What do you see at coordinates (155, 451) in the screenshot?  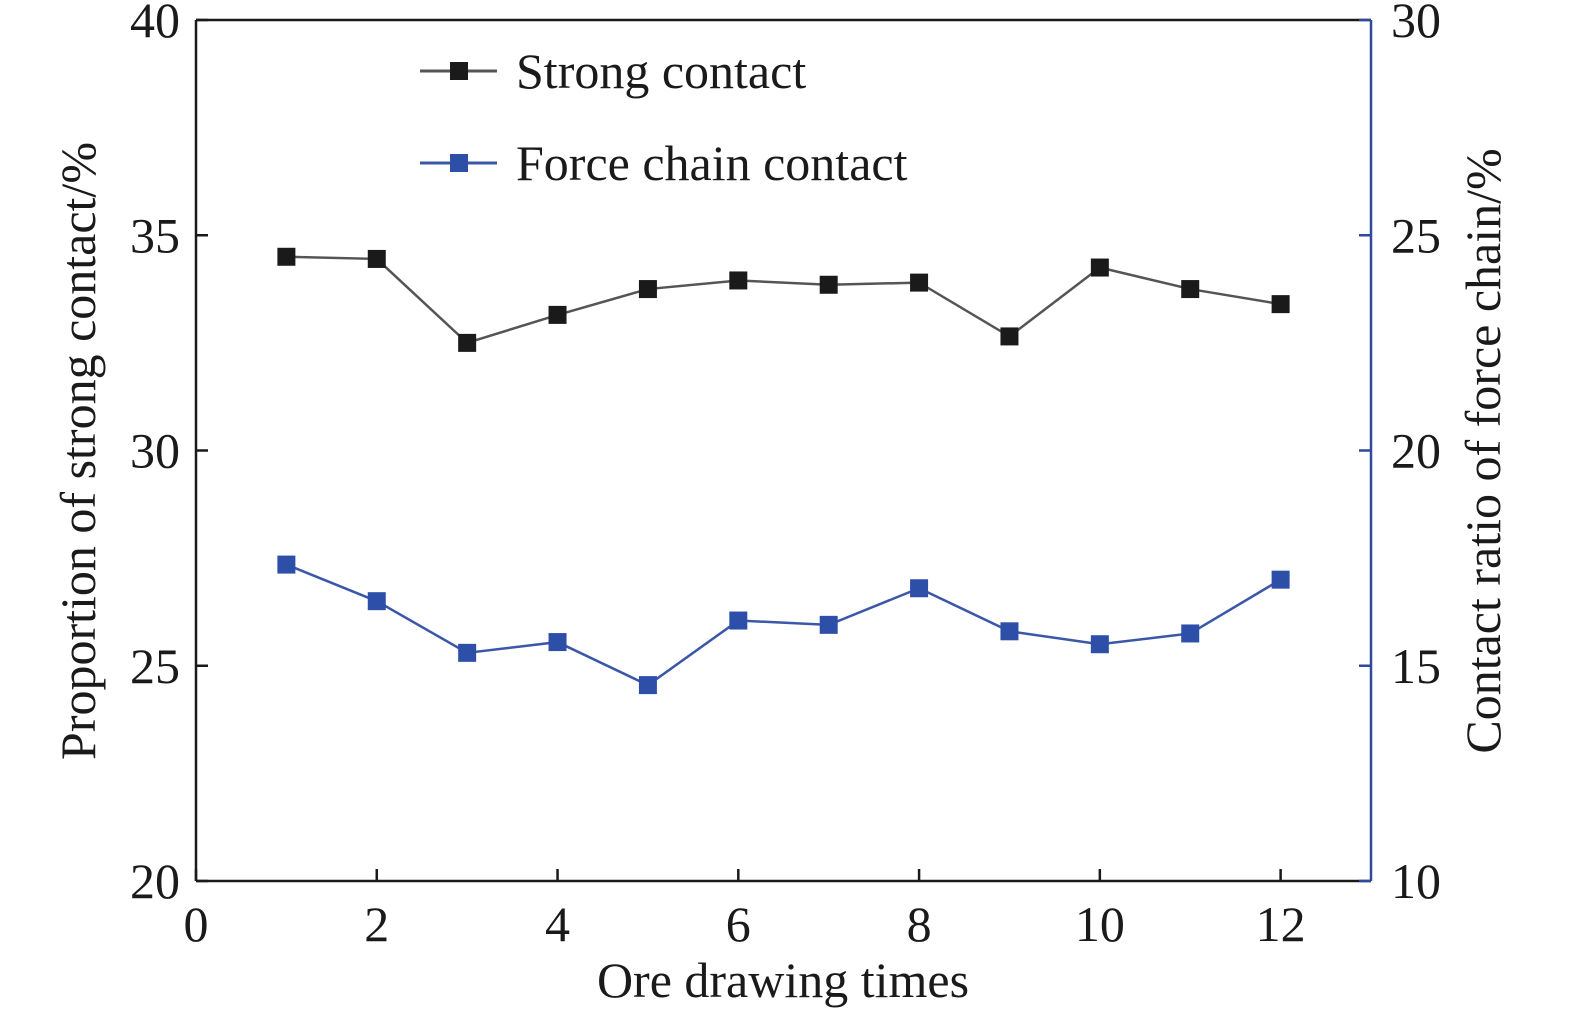 I see `left-y-tick-label: 30` at bounding box center [155, 451].